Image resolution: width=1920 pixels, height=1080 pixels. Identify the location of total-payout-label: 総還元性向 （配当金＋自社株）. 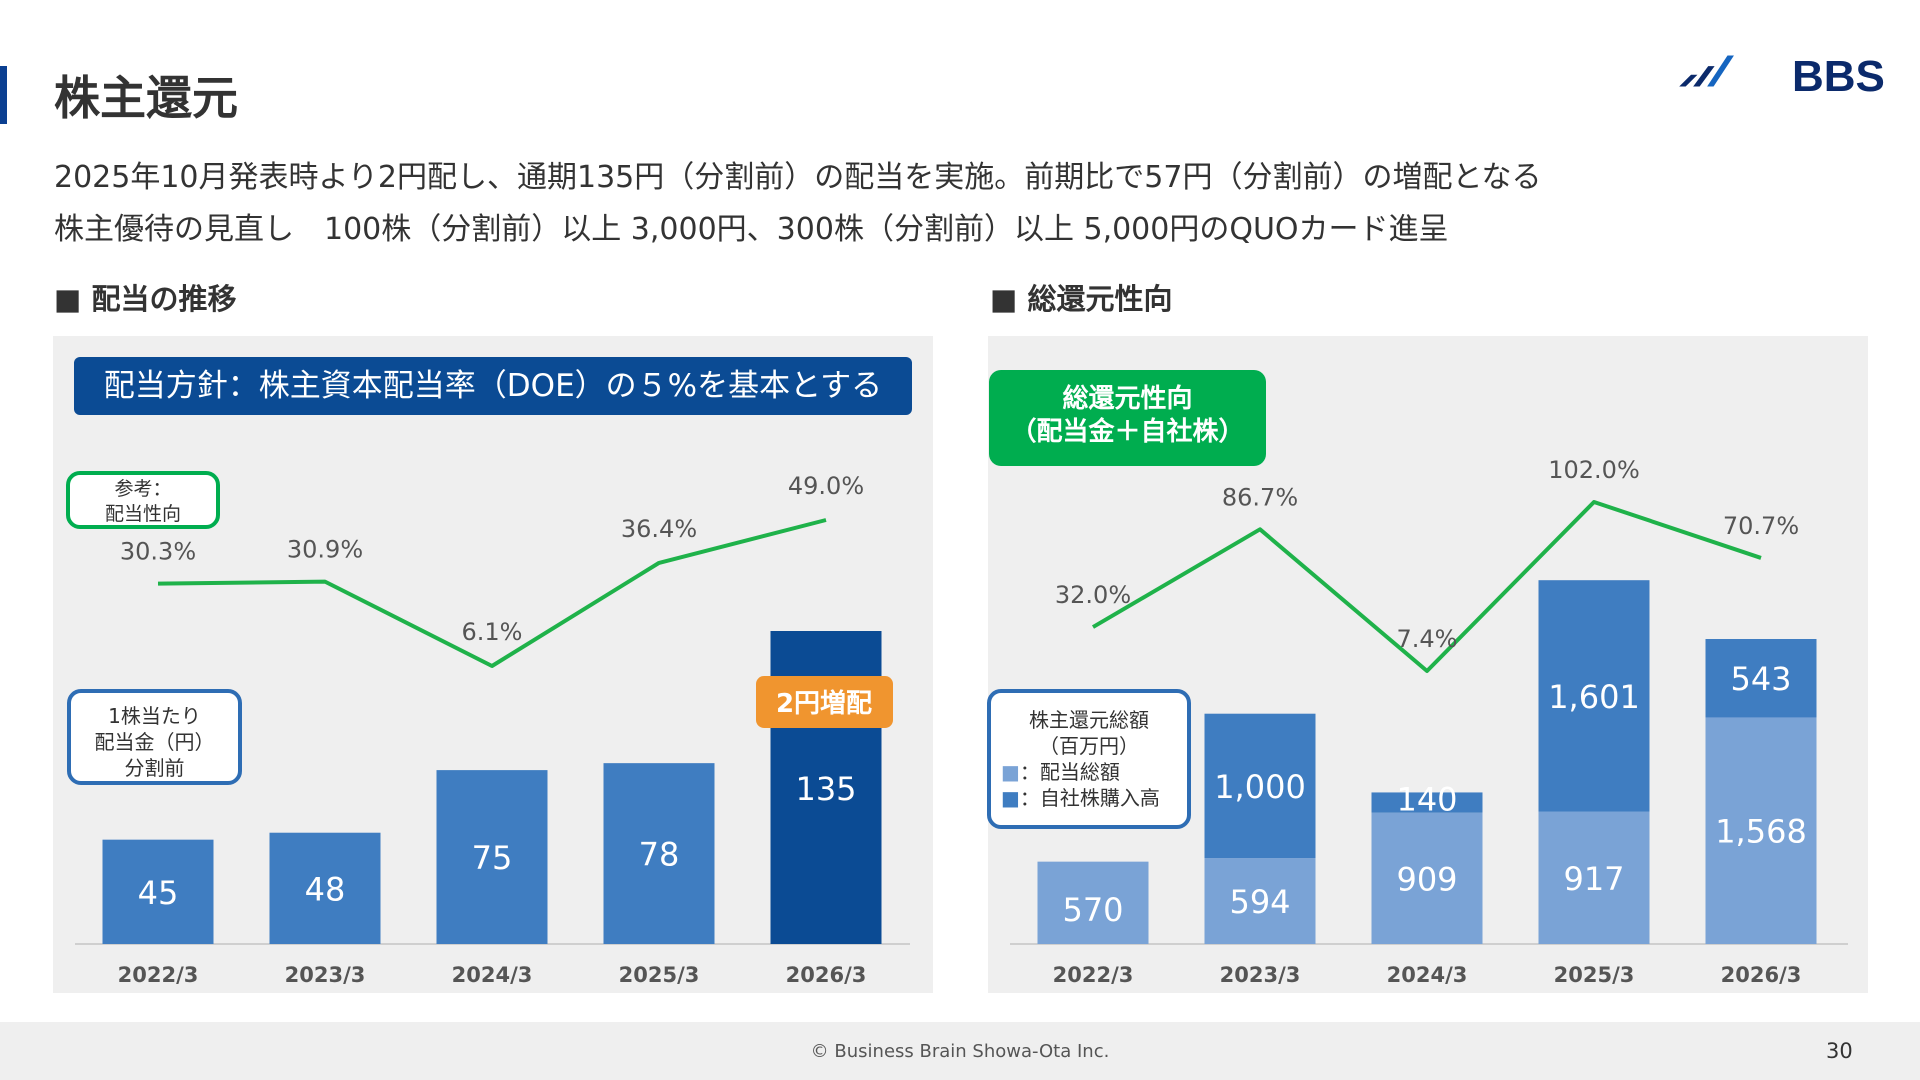
(1127, 418).